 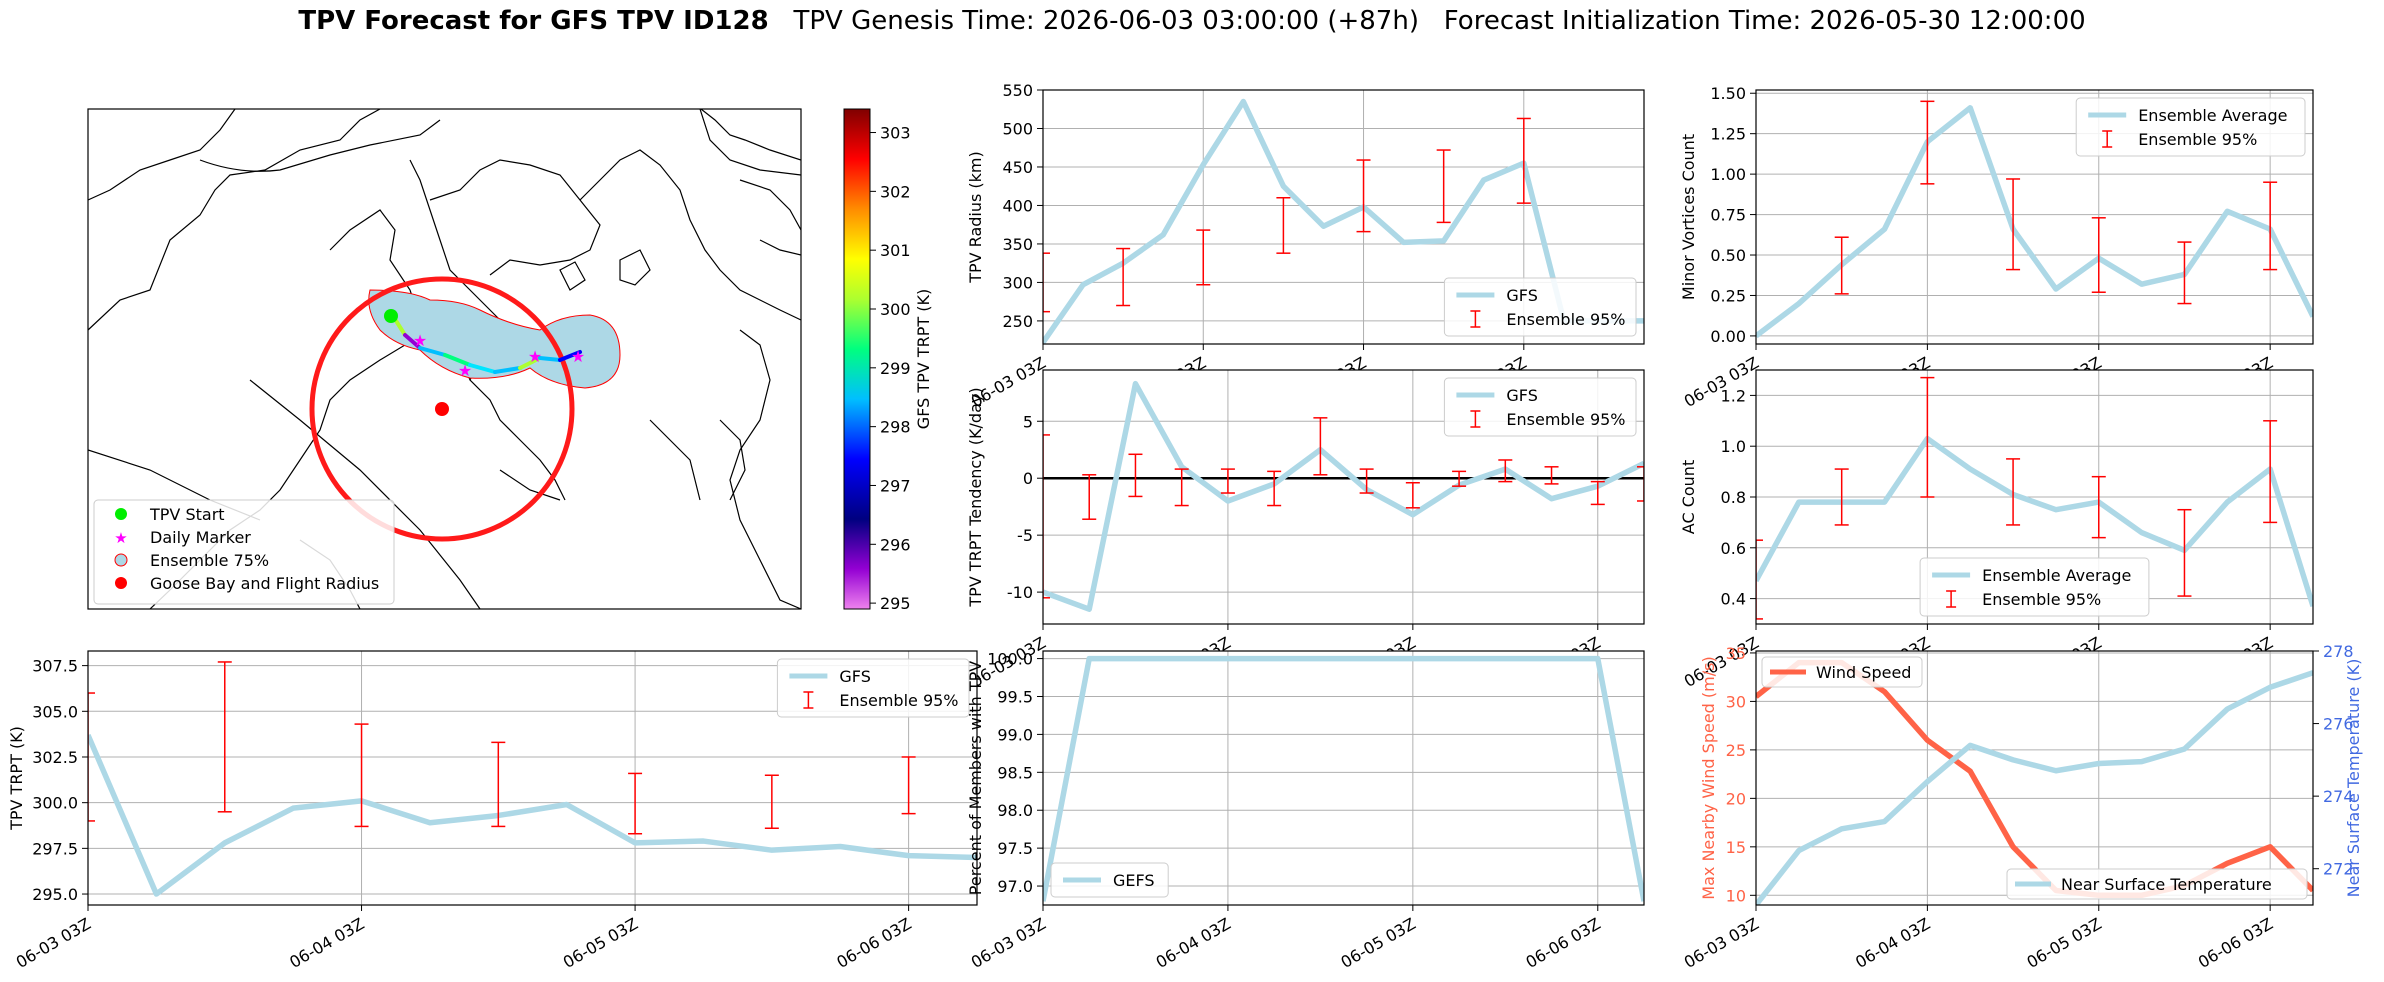 I want to click on y-axis-label: AC Count, so click(x=1688, y=497).